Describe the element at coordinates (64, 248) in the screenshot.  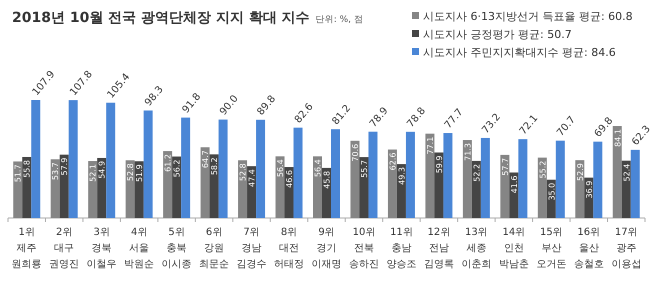
I see `x-tick-label: 2위 대구 권영진` at that location.